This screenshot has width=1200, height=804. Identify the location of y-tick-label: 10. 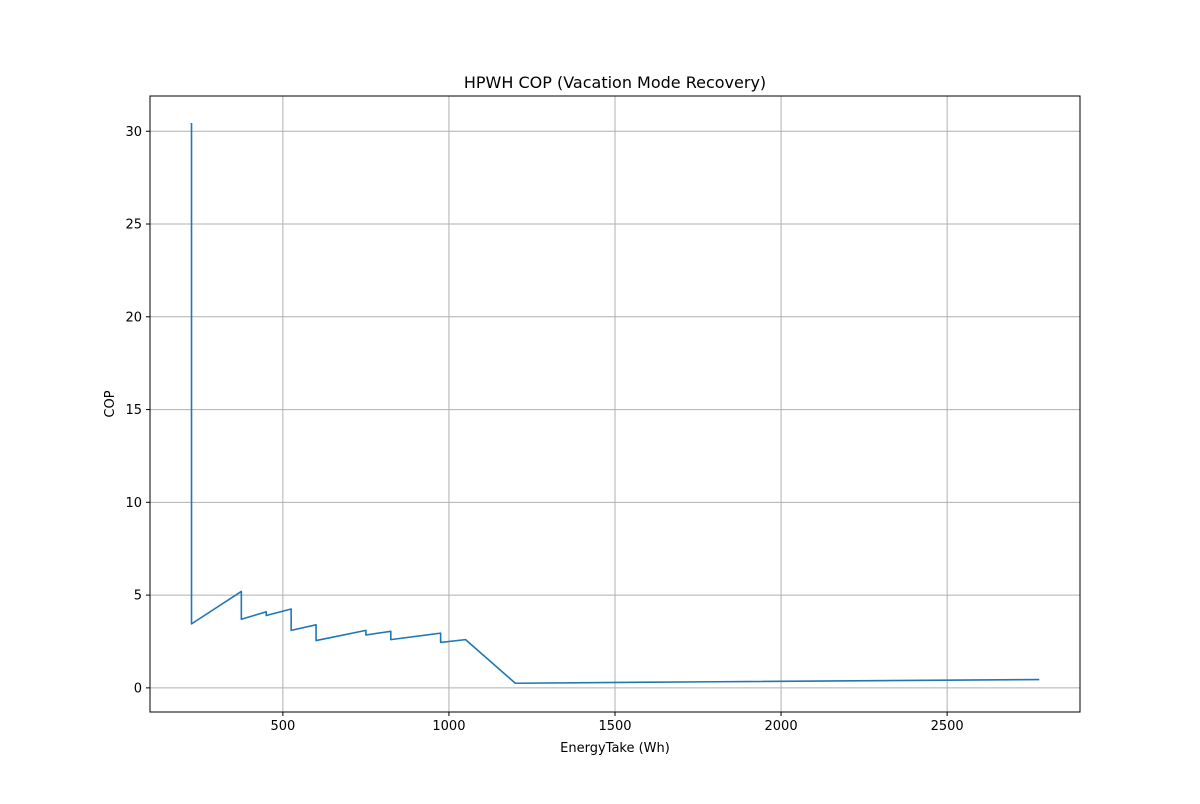
(133, 503).